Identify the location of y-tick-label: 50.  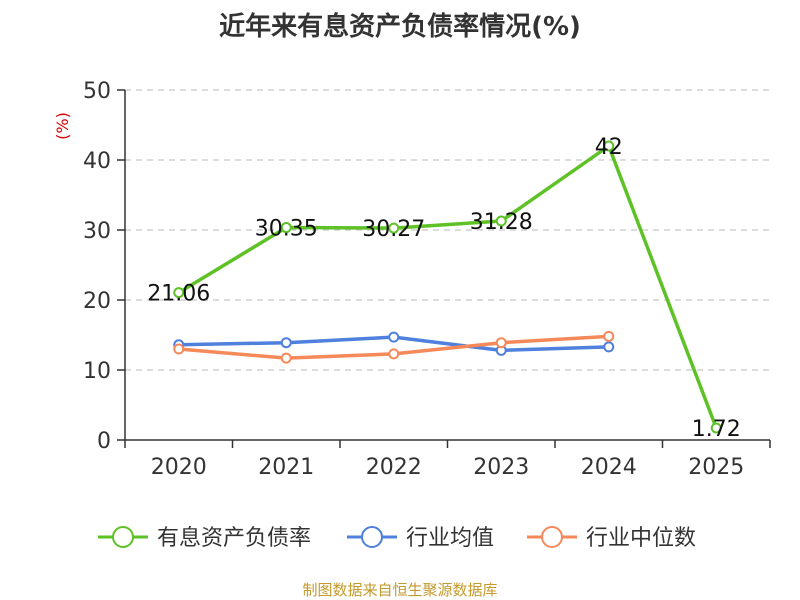
(97, 91).